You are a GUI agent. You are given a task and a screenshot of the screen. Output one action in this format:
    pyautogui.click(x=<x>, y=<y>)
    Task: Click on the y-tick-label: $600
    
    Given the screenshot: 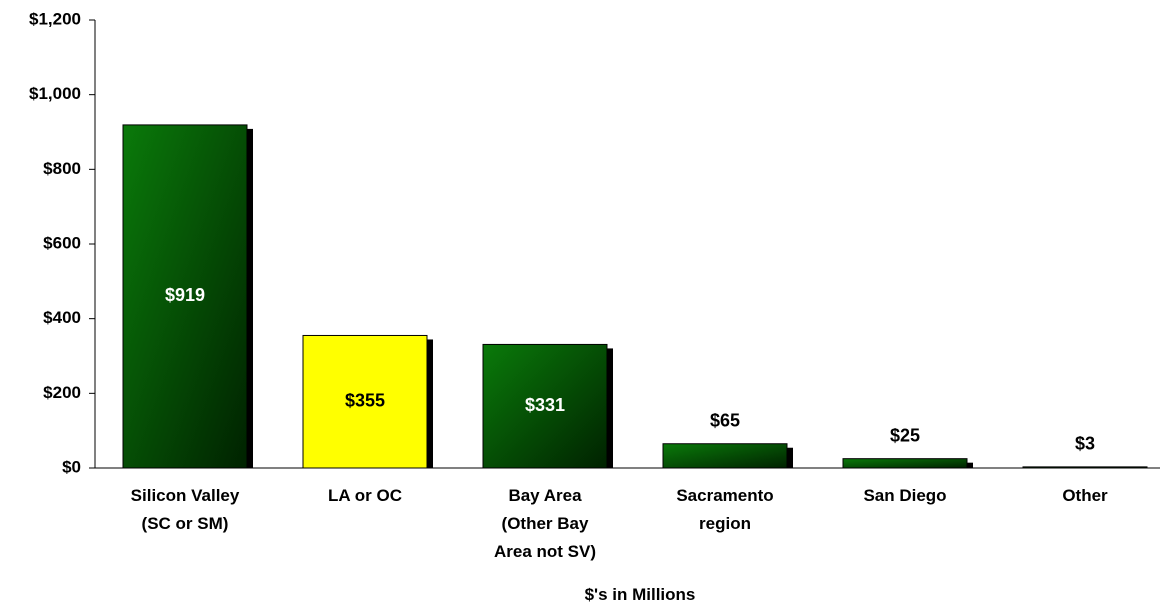 What is the action you would take?
    pyautogui.click(x=62, y=242)
    